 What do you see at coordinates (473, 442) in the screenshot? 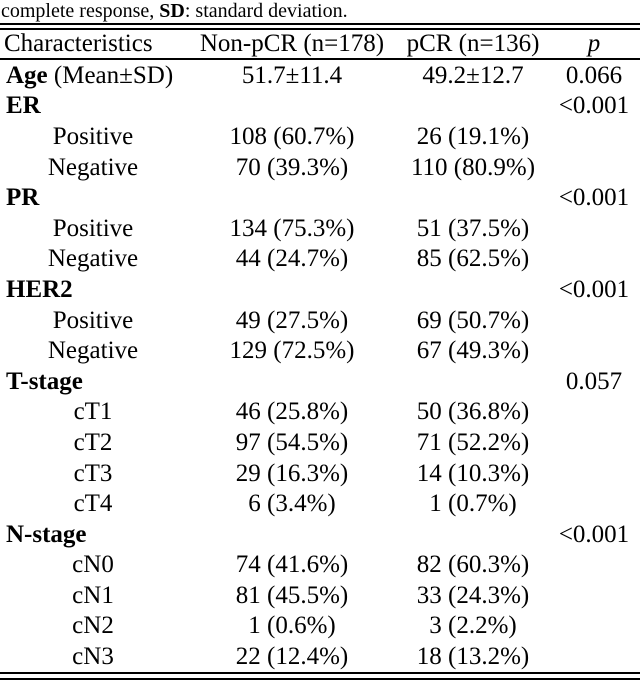
I see `cell-pcr: 71 (52.2%)` at bounding box center [473, 442].